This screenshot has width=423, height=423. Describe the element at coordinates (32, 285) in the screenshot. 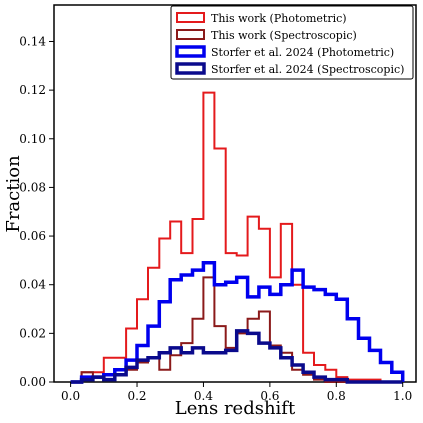

I see `y-tick-label: 0.04` at that location.